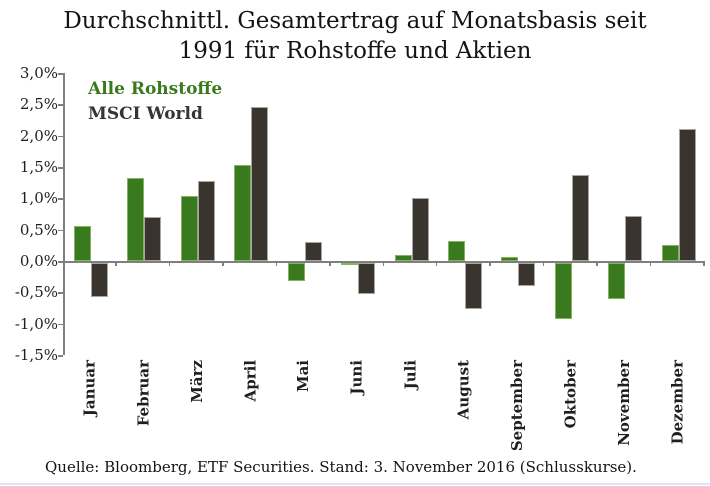 The image size is (710, 486). I want to click on month-group-januar, so click(89, 214).